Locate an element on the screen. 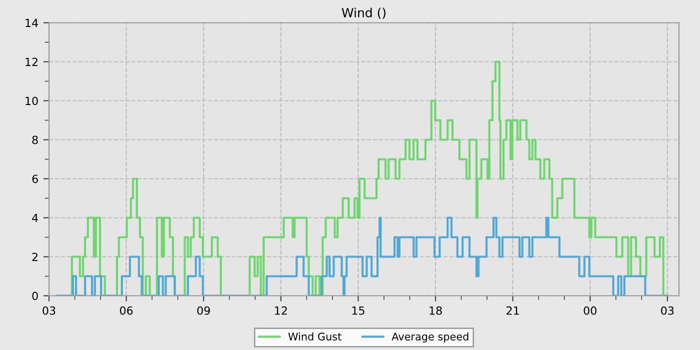 The height and width of the screenshot is (350, 700). x-tick-label: 18 is located at coordinates (436, 310).